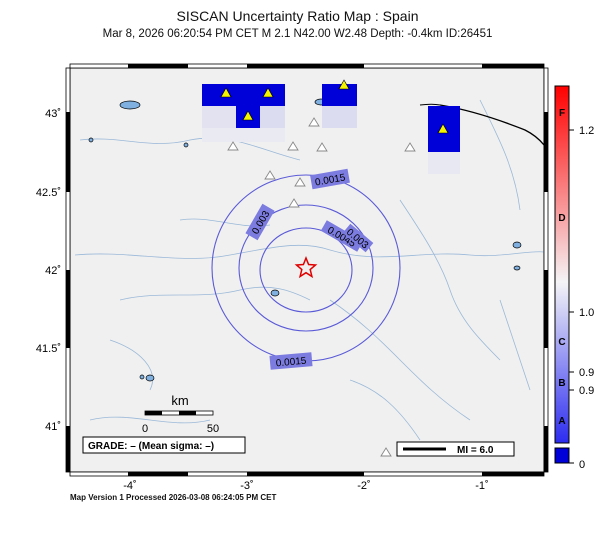 The height and width of the screenshot is (536, 595). I want to click on latitude-labels: 43˚ 42.5˚ 42˚ 41.5˚ 41˚, so click(48, 270).